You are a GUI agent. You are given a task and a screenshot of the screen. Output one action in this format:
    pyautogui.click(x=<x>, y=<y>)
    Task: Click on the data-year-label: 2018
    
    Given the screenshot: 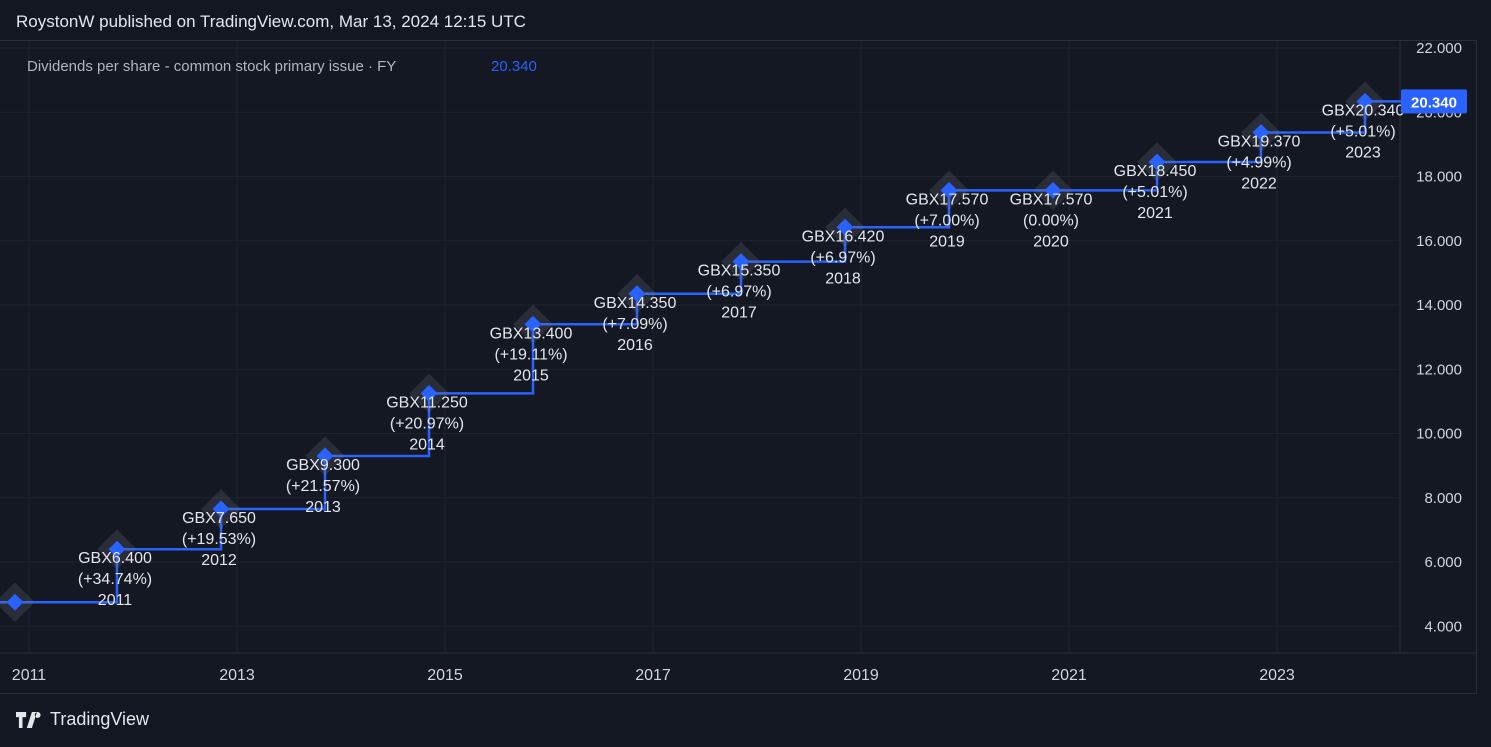 What is the action you would take?
    pyautogui.click(x=843, y=278)
    